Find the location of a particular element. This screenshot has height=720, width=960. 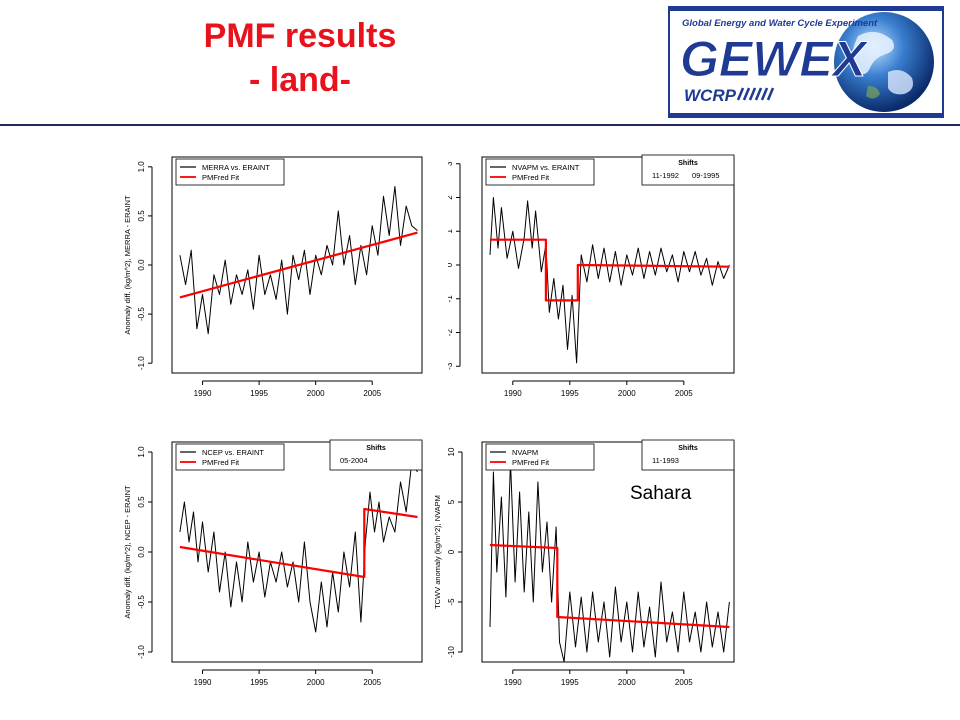

y-axis-label: Anomaly diff. (kg/m^2), MERRA - ERAINT is located at coordinates (127, 265).